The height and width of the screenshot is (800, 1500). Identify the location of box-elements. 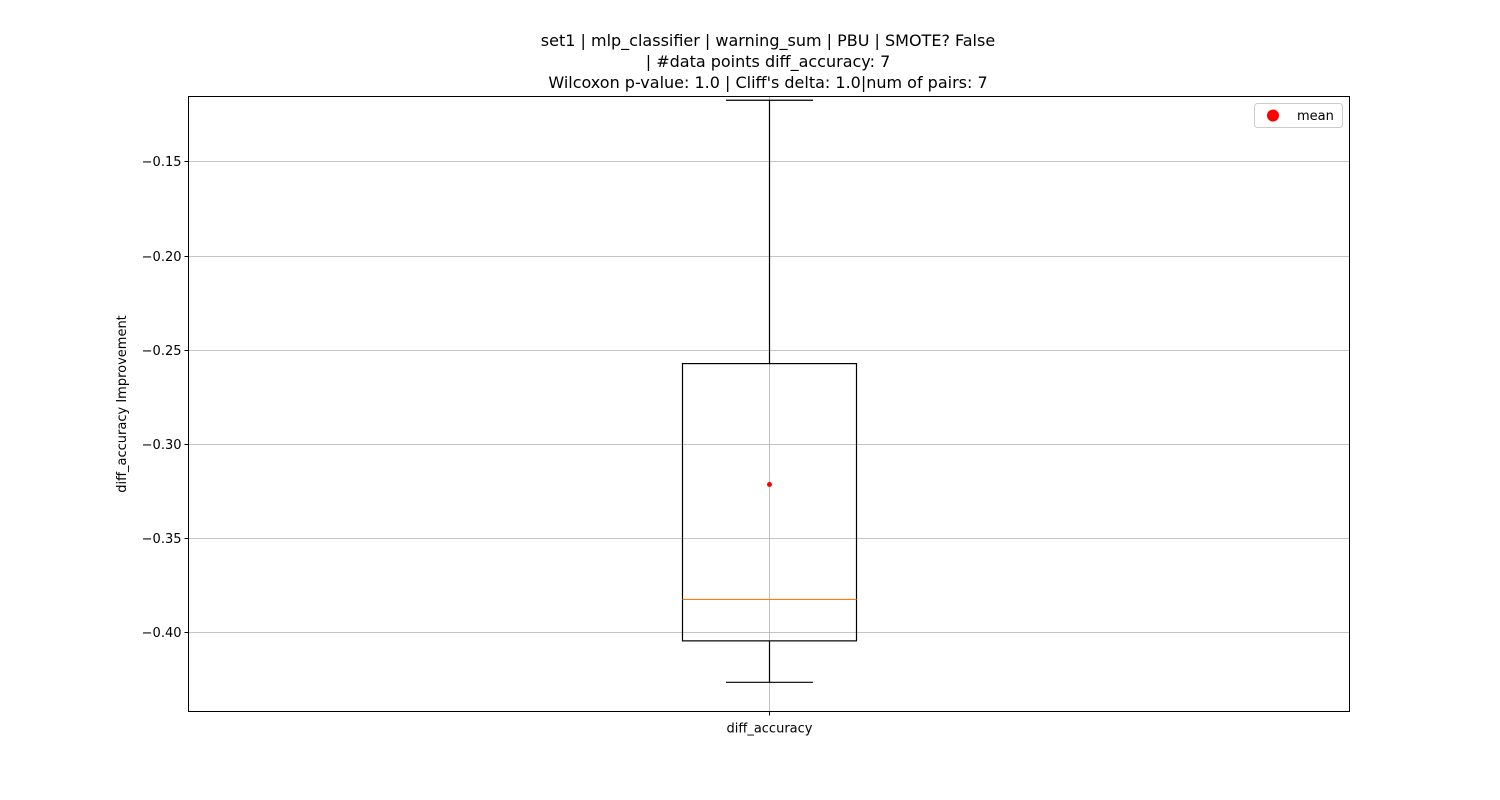
(769, 391).